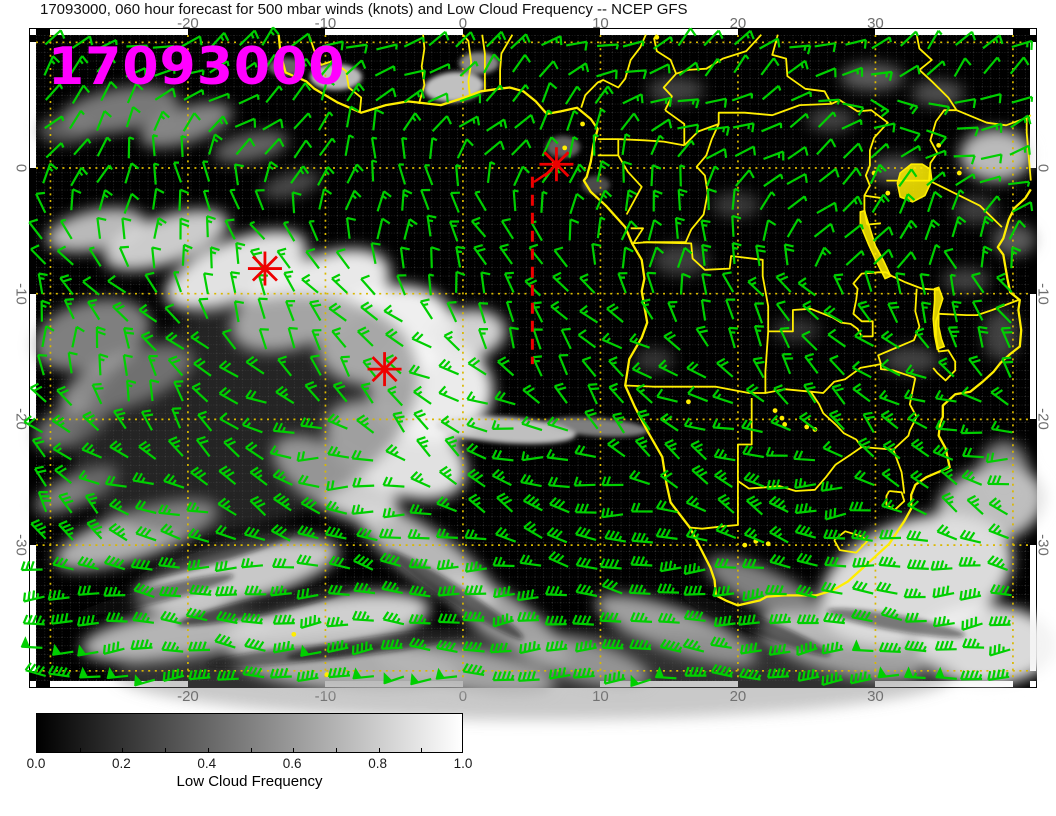 The height and width of the screenshot is (816, 1056). I want to click on map-border-stripe-top, so click(533, 32).